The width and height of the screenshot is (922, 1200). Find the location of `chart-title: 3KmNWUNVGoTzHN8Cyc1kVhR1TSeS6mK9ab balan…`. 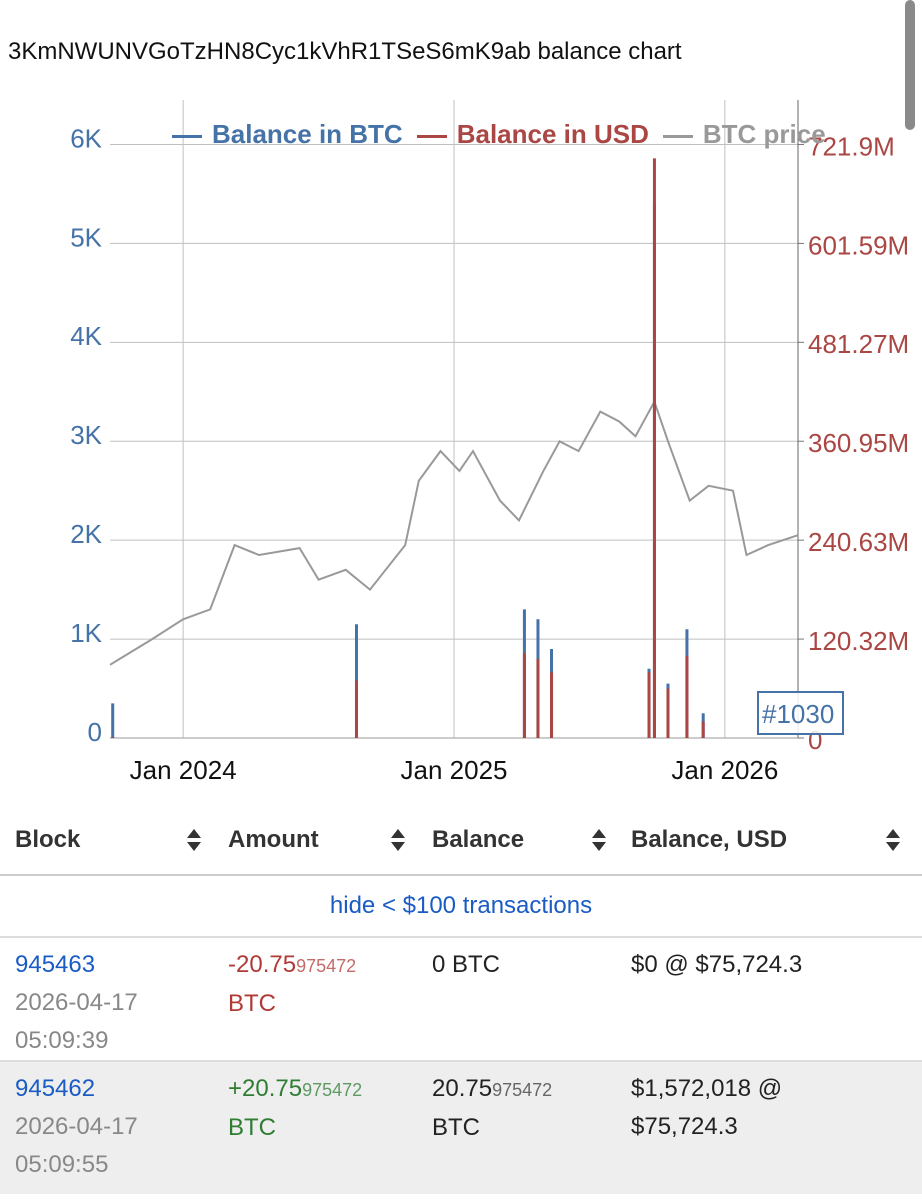

chart-title: 3KmNWUNVGoTzHN8Cyc1kVhR1TSeS6mK9ab balan… is located at coordinates (345, 51).